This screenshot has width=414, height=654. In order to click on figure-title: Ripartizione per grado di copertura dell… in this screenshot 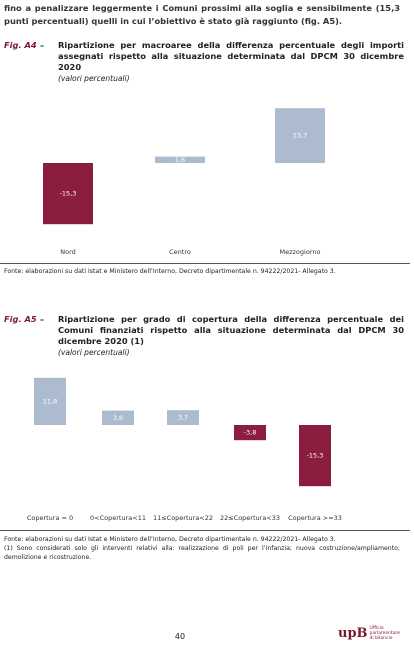, I will do `click(231, 336)`.